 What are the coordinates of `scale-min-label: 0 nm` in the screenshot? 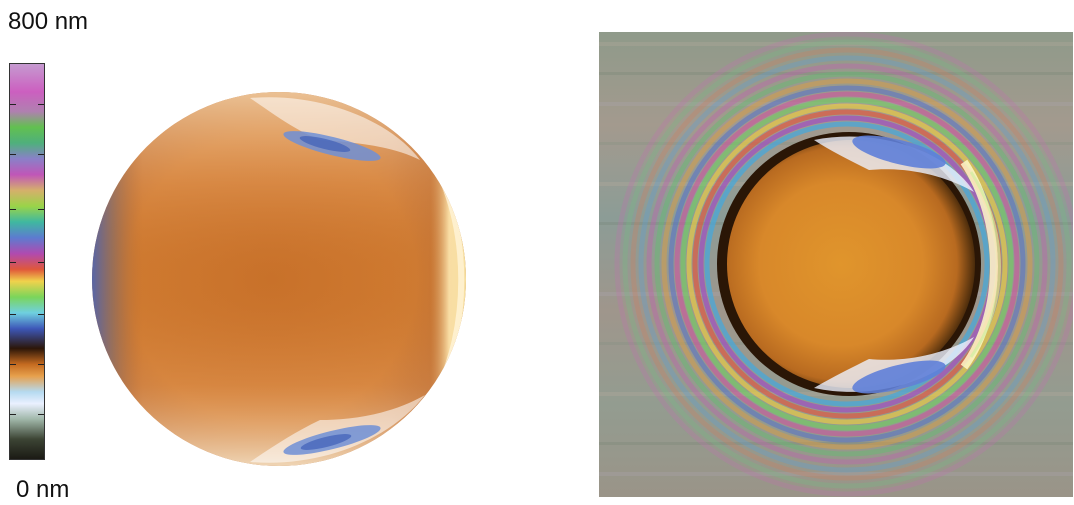 It's located at (43, 489).